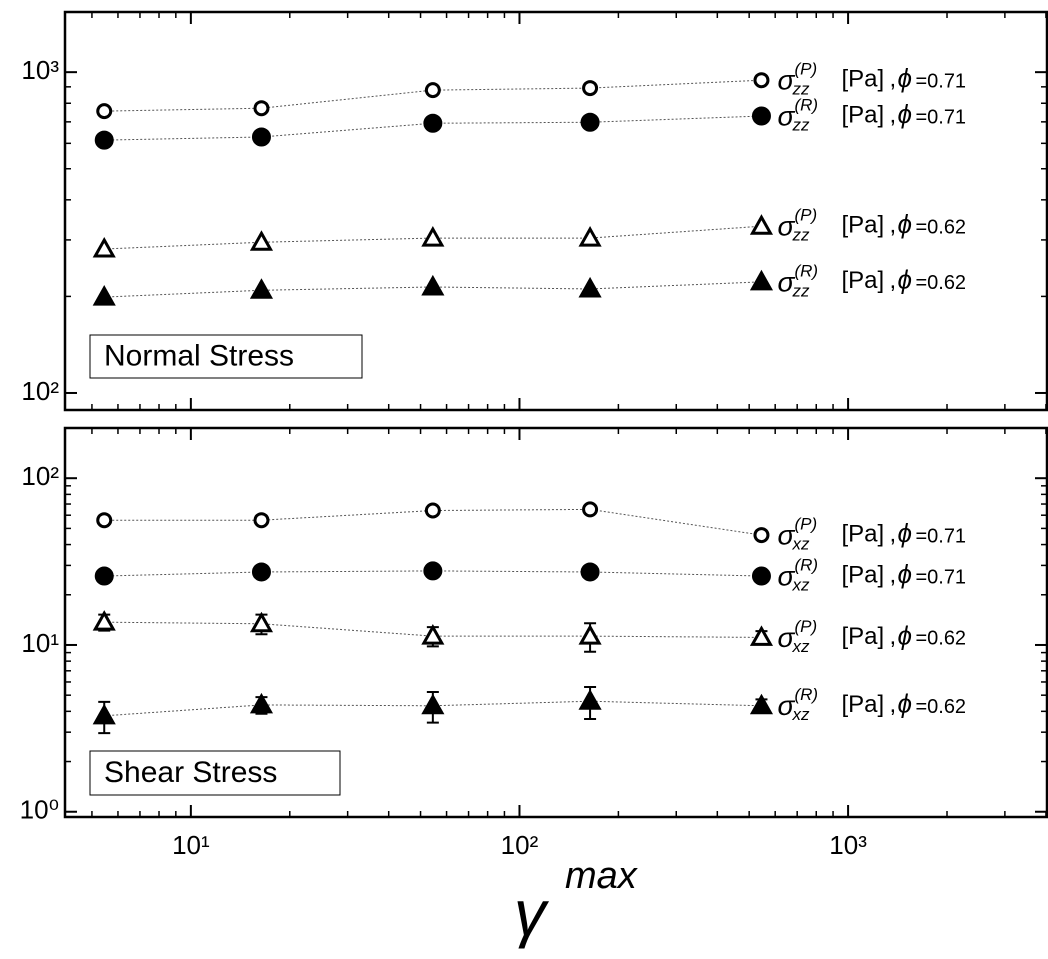 Image resolution: width=1048 pixels, height=959 pixels. What do you see at coordinates (191, 845) in the screenshot?
I see `x-tick-label: 10¹` at bounding box center [191, 845].